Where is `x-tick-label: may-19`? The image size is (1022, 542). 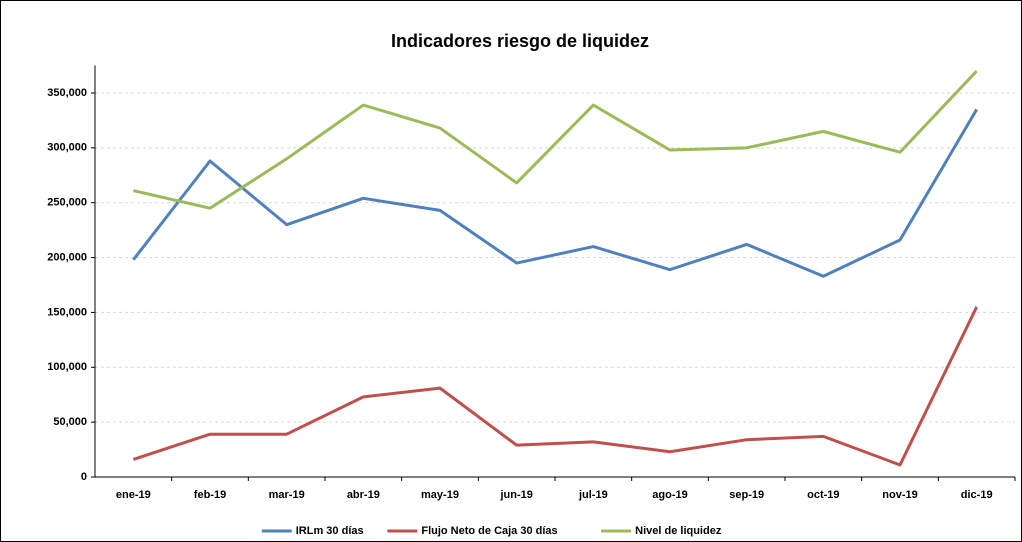
x-tick-label: may-19 is located at coordinates (440, 495).